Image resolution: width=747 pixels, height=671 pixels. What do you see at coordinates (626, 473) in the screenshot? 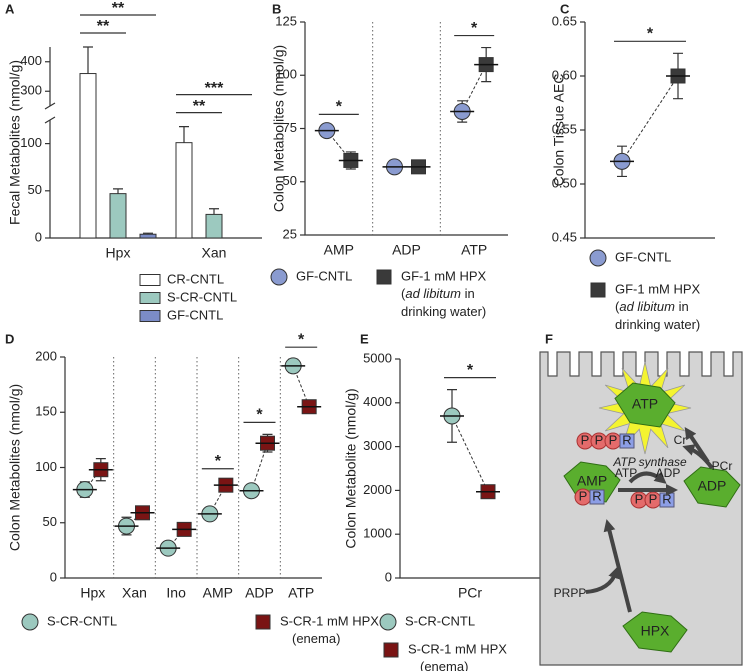
I see `cosubstrate-label: ATP` at bounding box center [626, 473].